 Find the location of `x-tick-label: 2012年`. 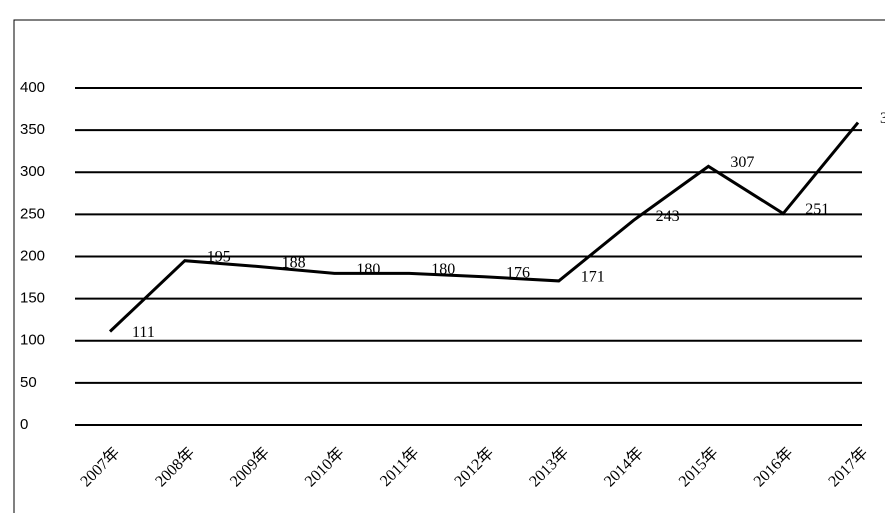

x-tick-label: 2012年 is located at coordinates (474, 467).